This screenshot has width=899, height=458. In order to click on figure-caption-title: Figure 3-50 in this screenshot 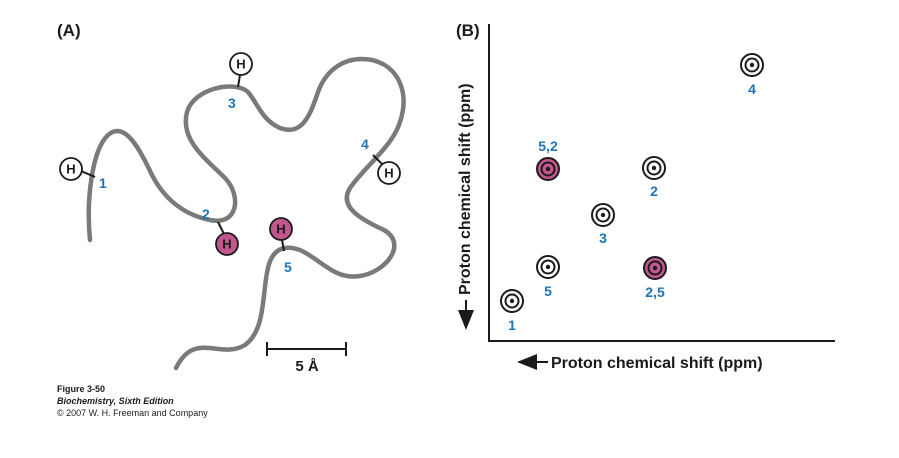, I will do `click(81, 389)`.